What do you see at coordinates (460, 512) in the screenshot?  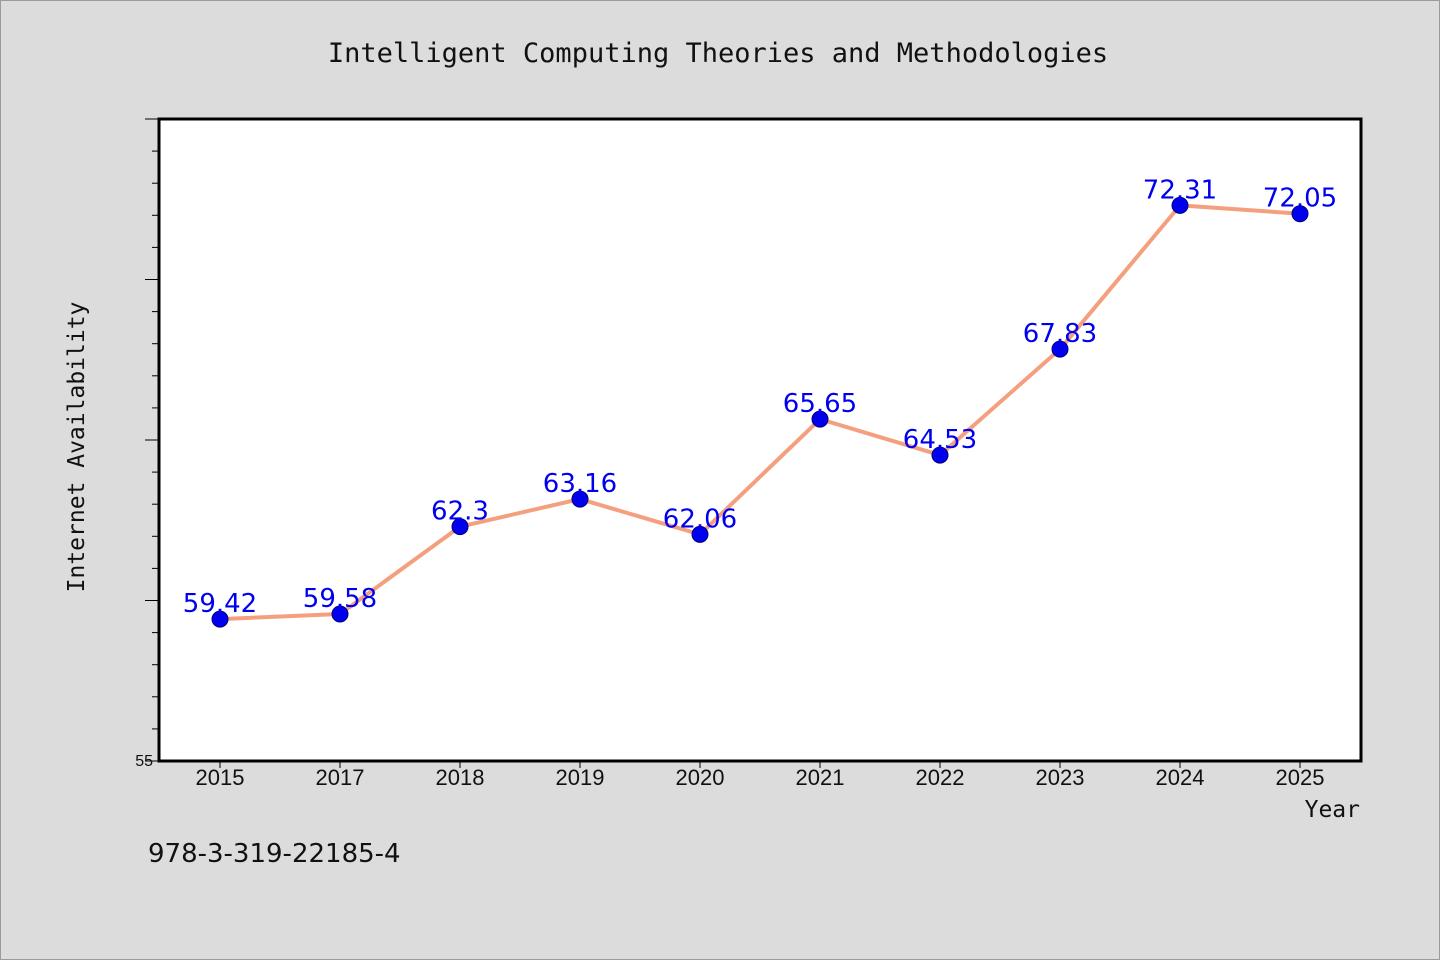 I see `data-label: 62.3` at bounding box center [460, 512].